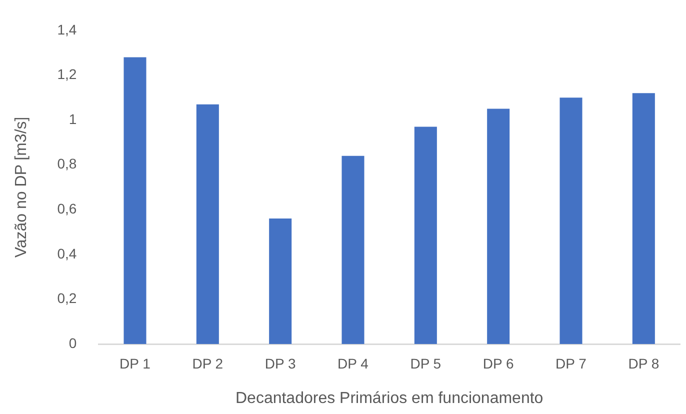 The image size is (686, 414). What do you see at coordinates (389, 398) in the screenshot?
I see `x-axis-title: Decantadores Primários em funcionamento` at bounding box center [389, 398].